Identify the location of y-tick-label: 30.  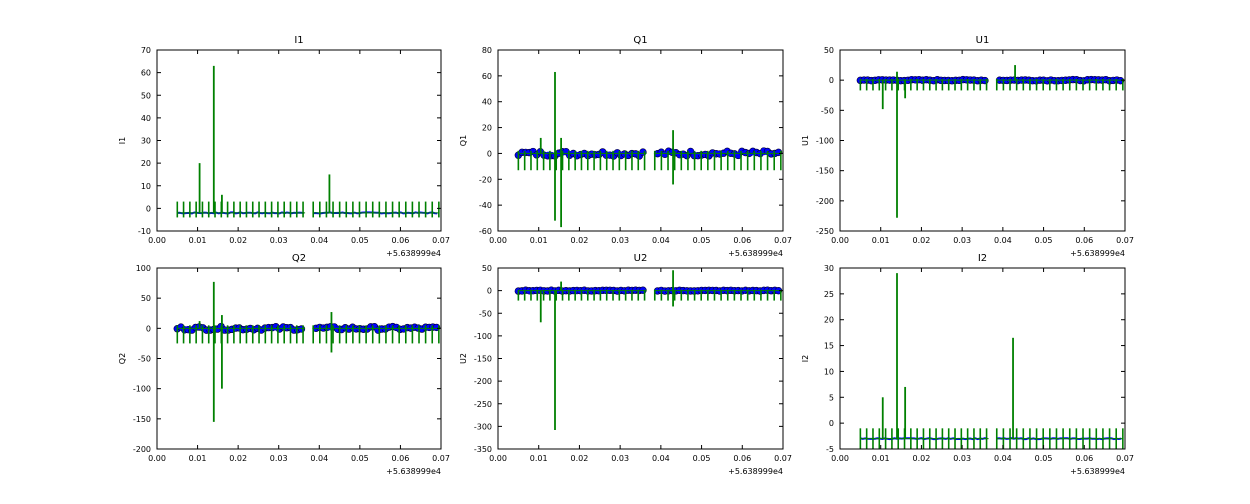
(829, 268).